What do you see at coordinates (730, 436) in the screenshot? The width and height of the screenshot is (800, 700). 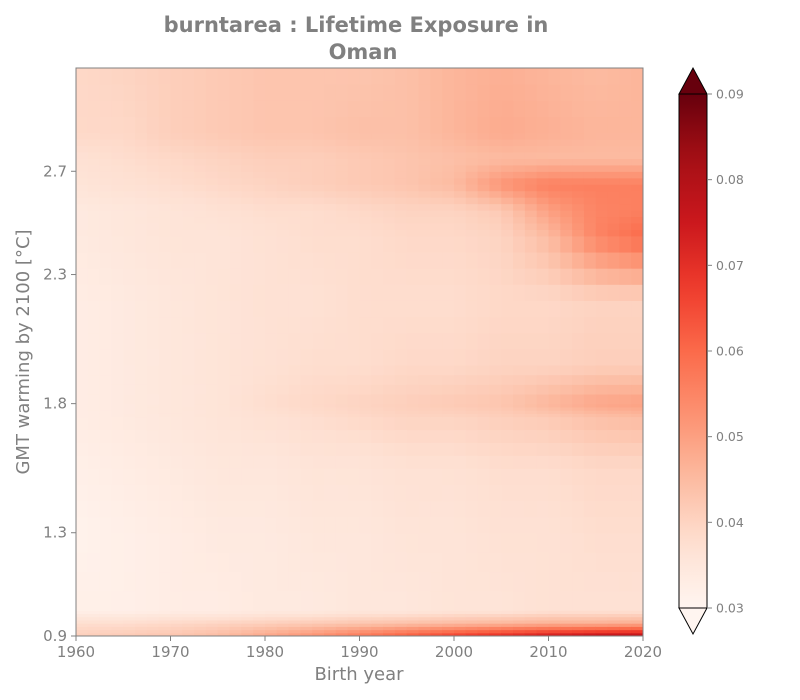 I see `colorbar-tick-label: 0.05` at bounding box center [730, 436].